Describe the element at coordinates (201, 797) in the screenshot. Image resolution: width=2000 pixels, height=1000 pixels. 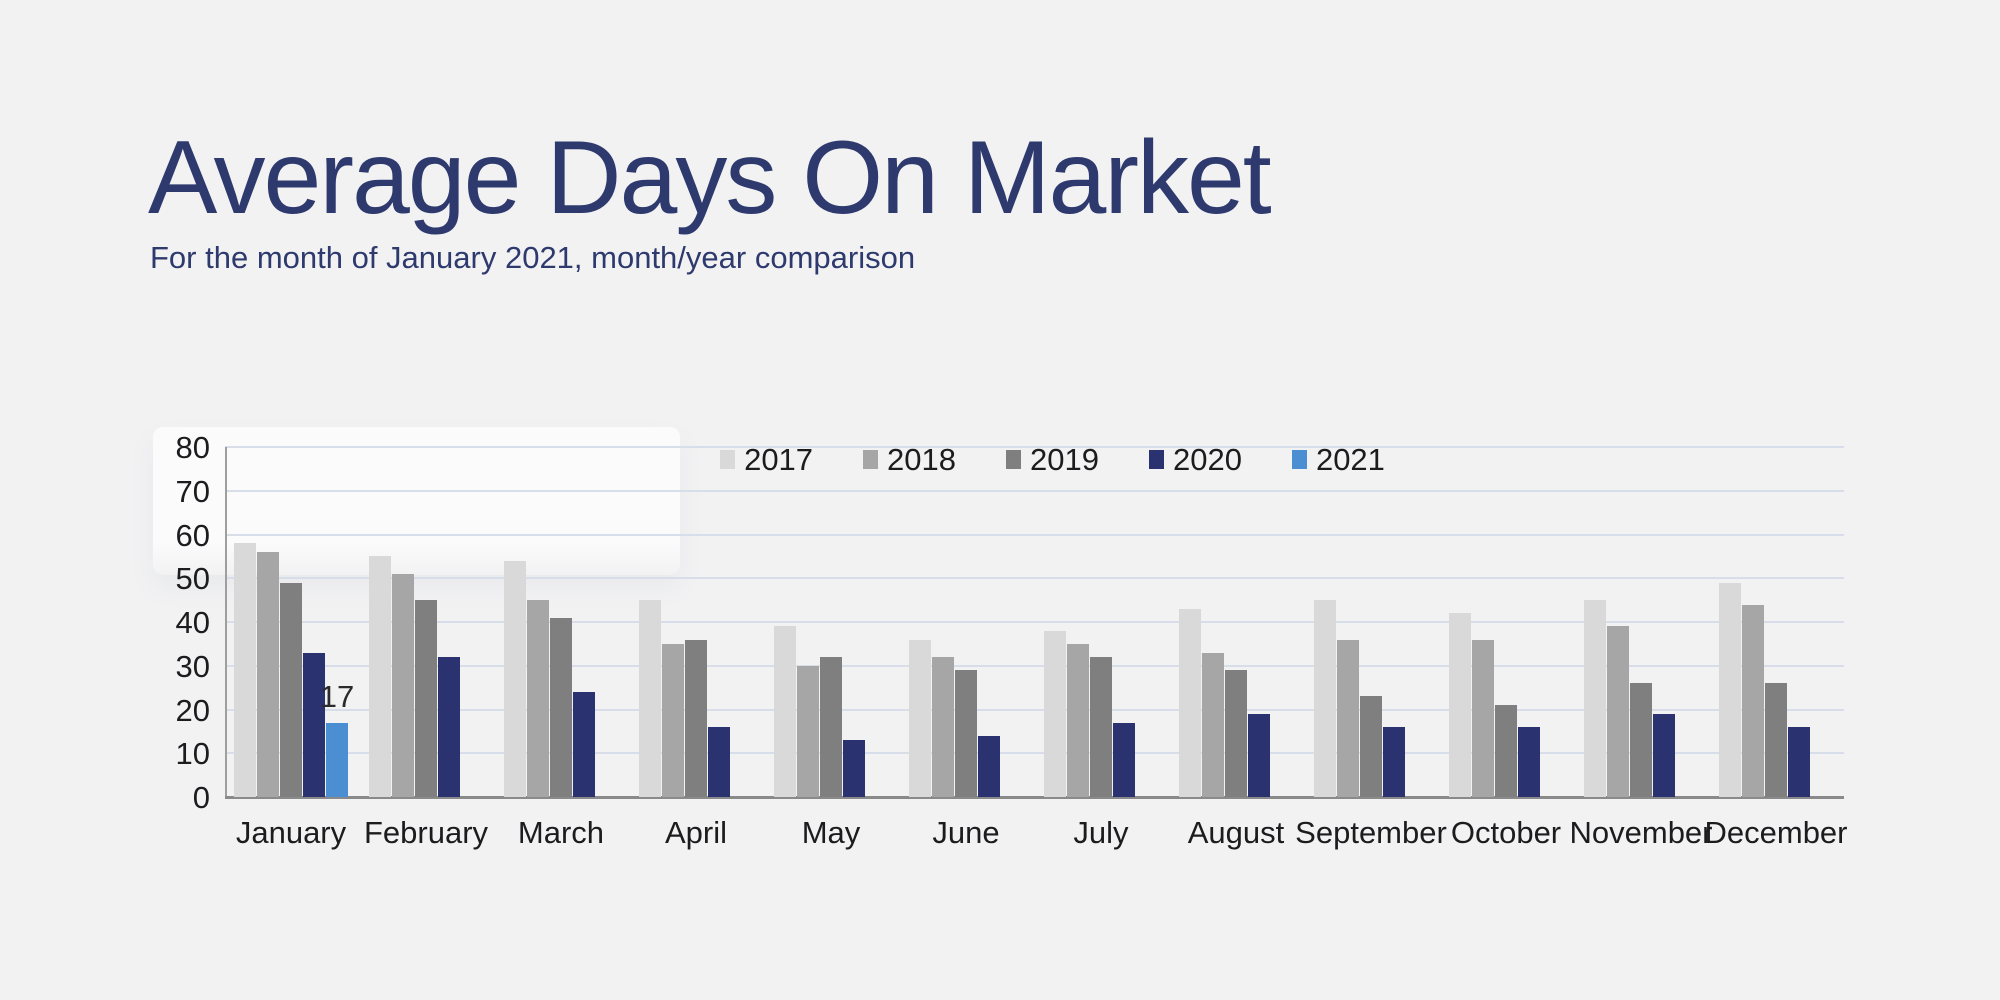
I see `y-tick-label-0: 0` at that location.